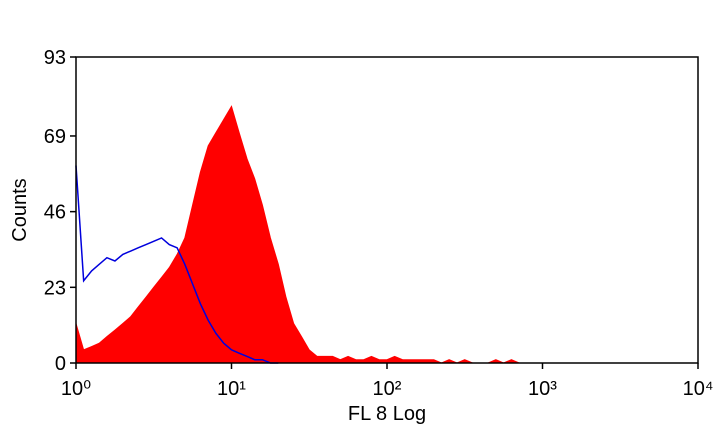  Describe the element at coordinates (60, 364) in the screenshot. I see `y-tick-label: 0` at that location.